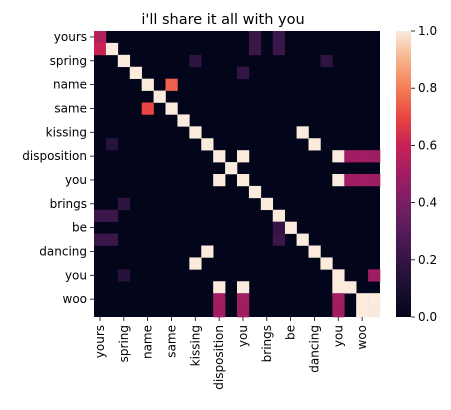 Image resolution: width=451 pixels, height=410 pixels. Describe the element at coordinates (195, 345) in the screenshot. I see `x-tick-label: kissing` at that location.